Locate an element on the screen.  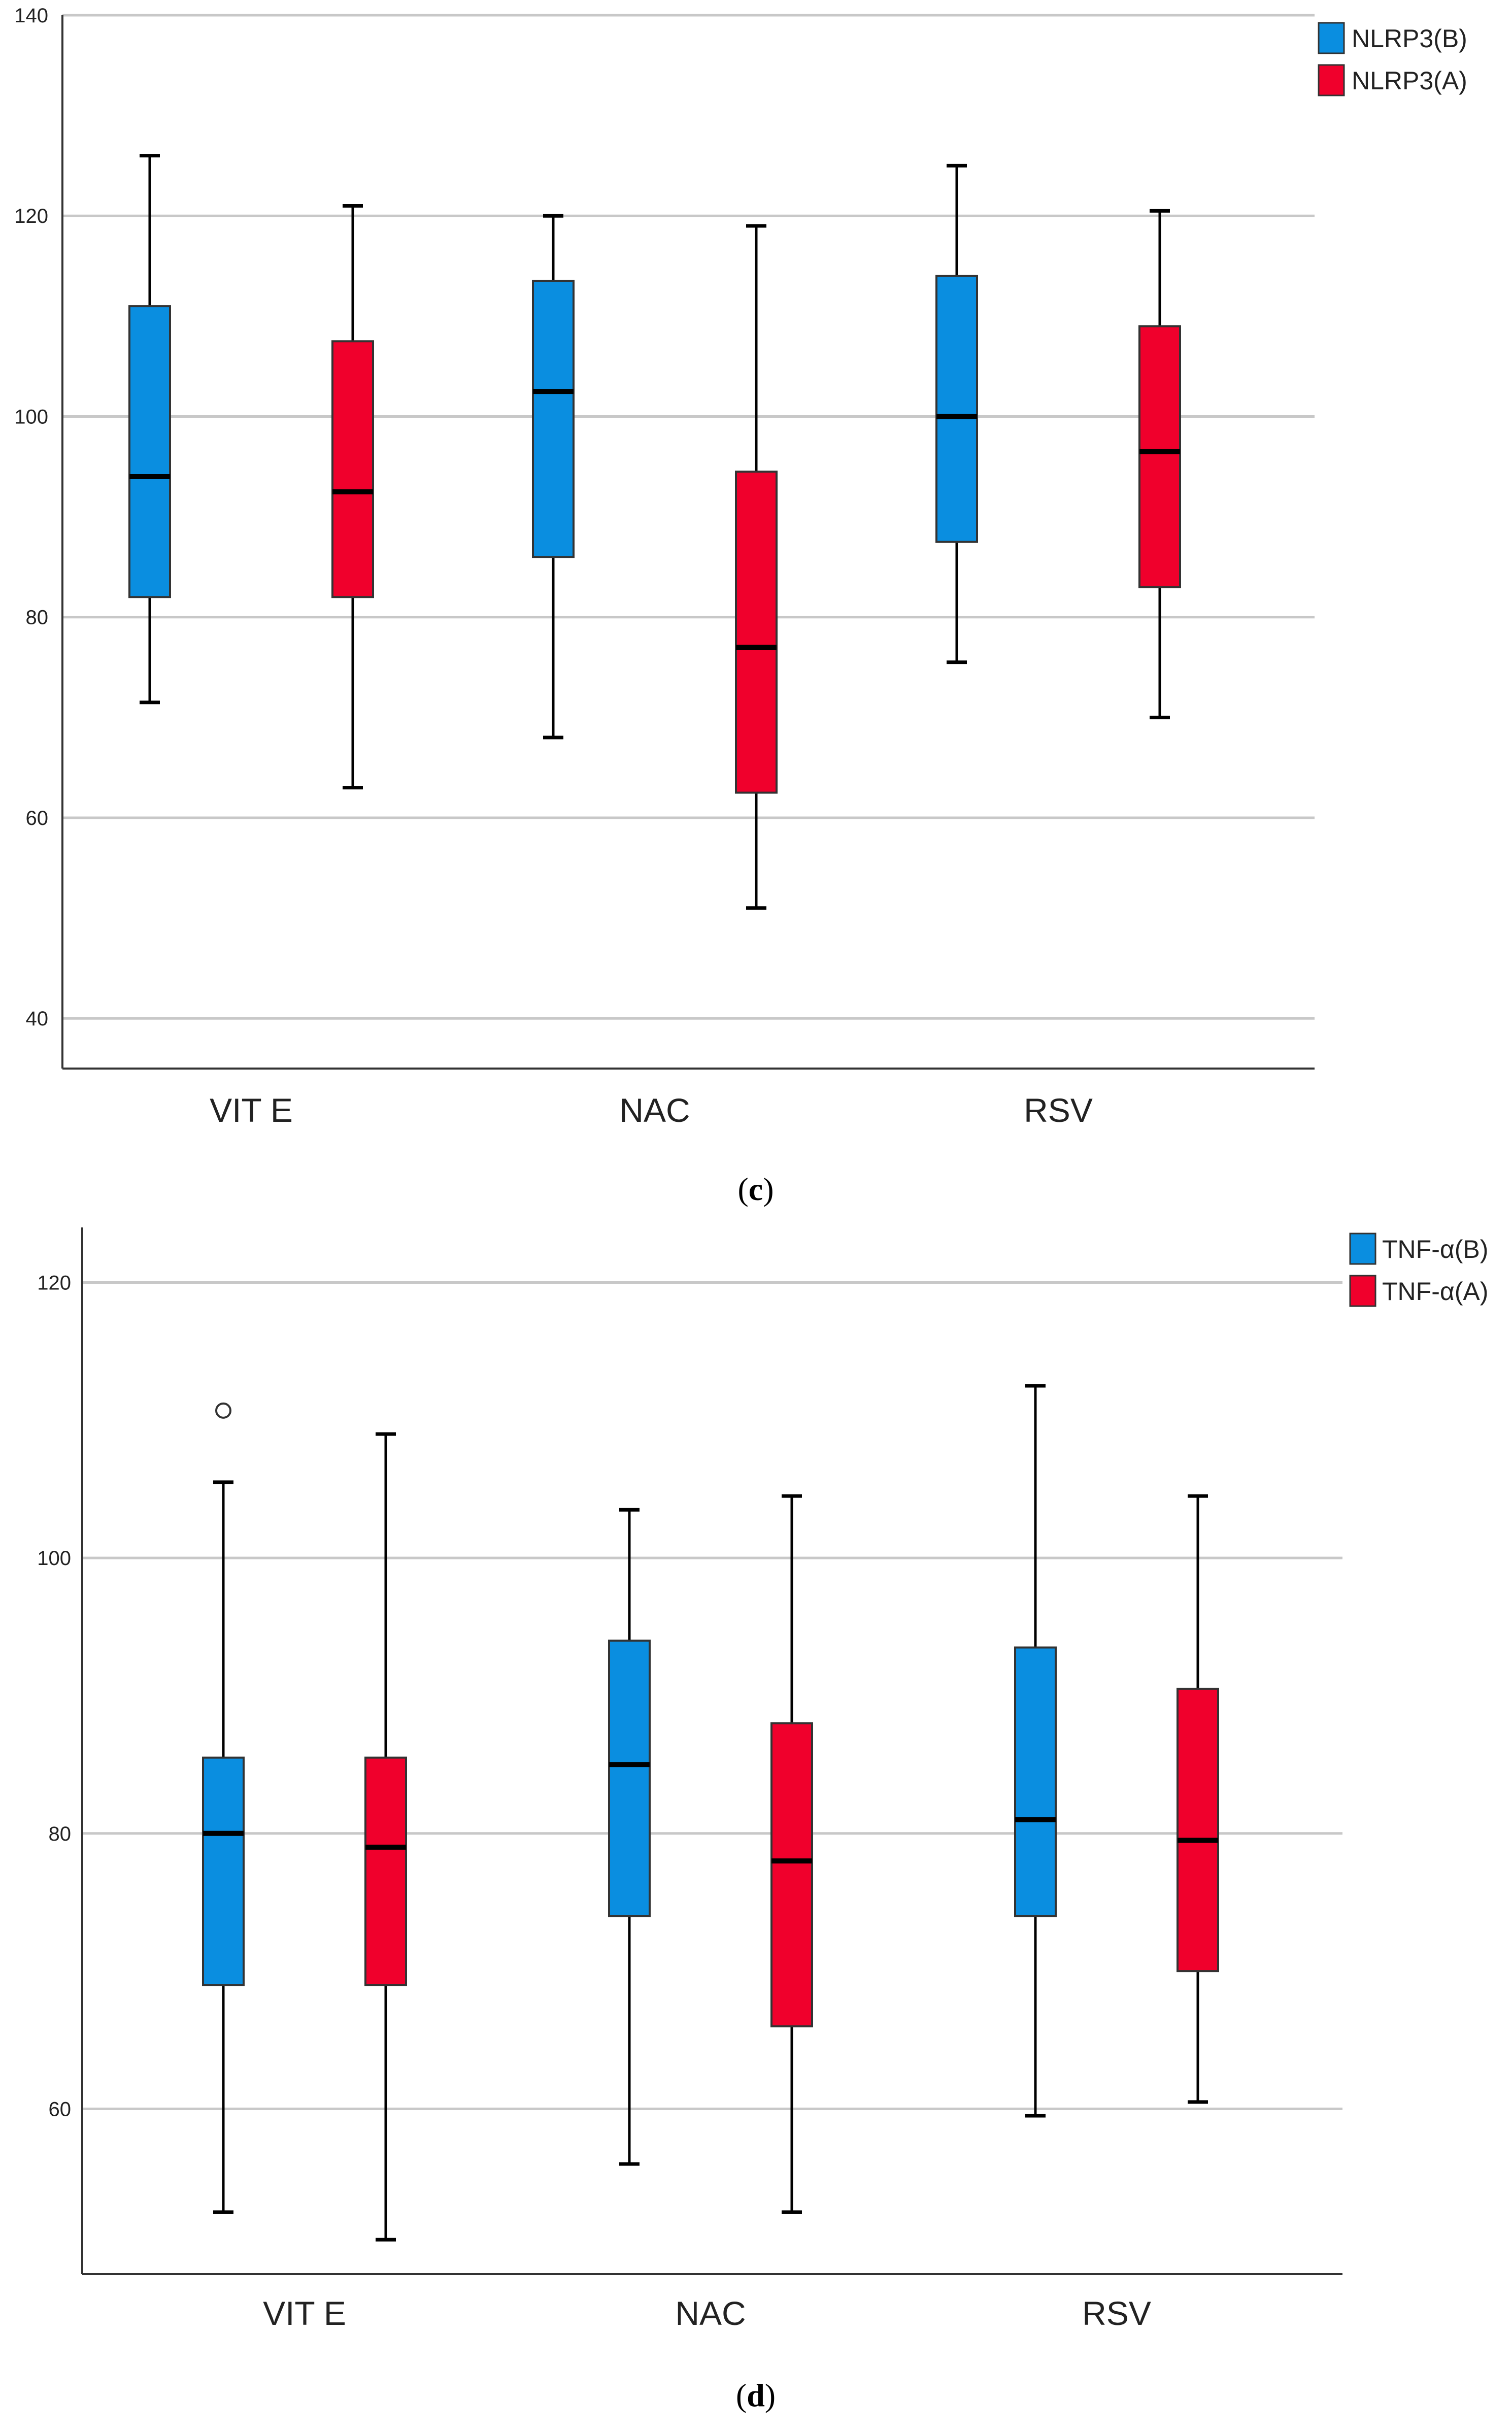
boxplot-nac-TNF-α(B) is located at coordinates (629, 1837).